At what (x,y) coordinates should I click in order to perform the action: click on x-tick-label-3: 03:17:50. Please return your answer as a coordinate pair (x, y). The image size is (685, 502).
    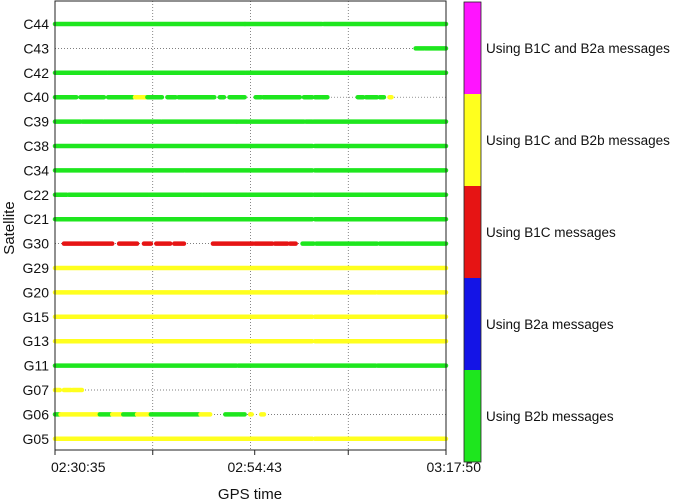
    Looking at the image, I should click on (454, 467).